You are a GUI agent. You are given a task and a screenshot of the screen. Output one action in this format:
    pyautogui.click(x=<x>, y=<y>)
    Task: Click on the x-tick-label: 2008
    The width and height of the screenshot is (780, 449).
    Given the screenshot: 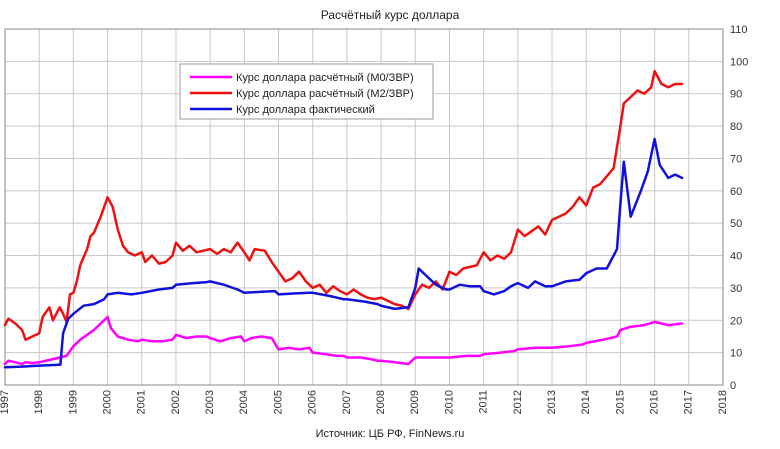 What is the action you would take?
    pyautogui.click(x=381, y=402)
    